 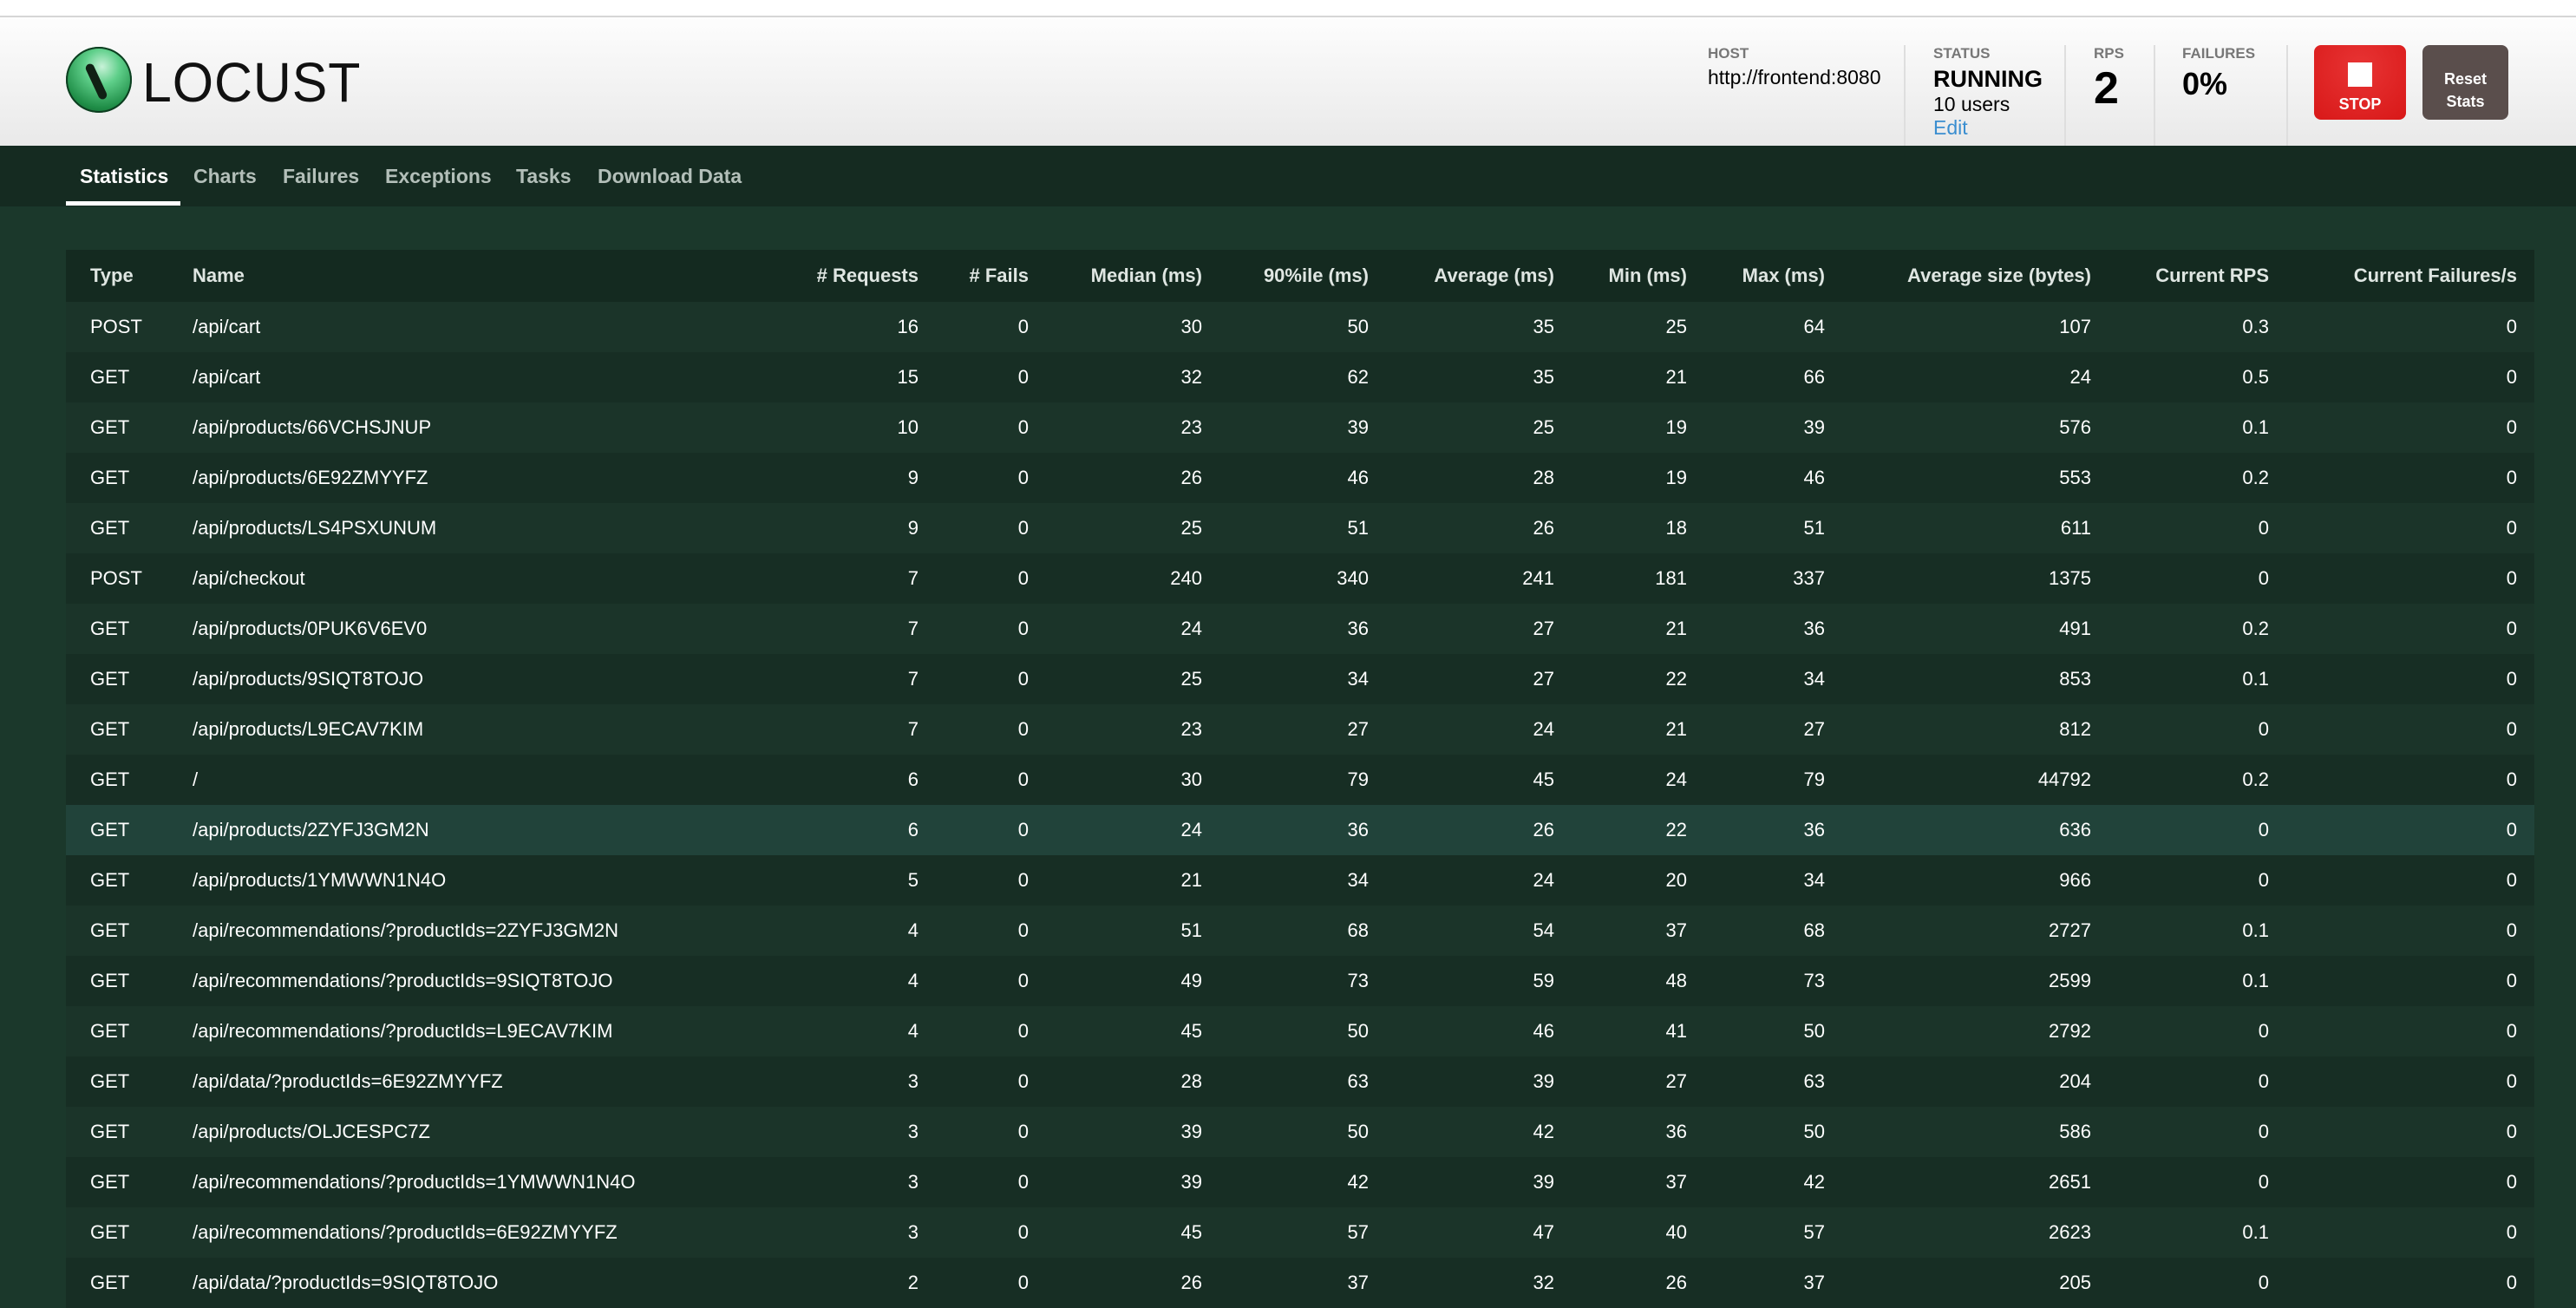 I want to click on column-header-average: Average (ms), so click(x=1479, y=276).